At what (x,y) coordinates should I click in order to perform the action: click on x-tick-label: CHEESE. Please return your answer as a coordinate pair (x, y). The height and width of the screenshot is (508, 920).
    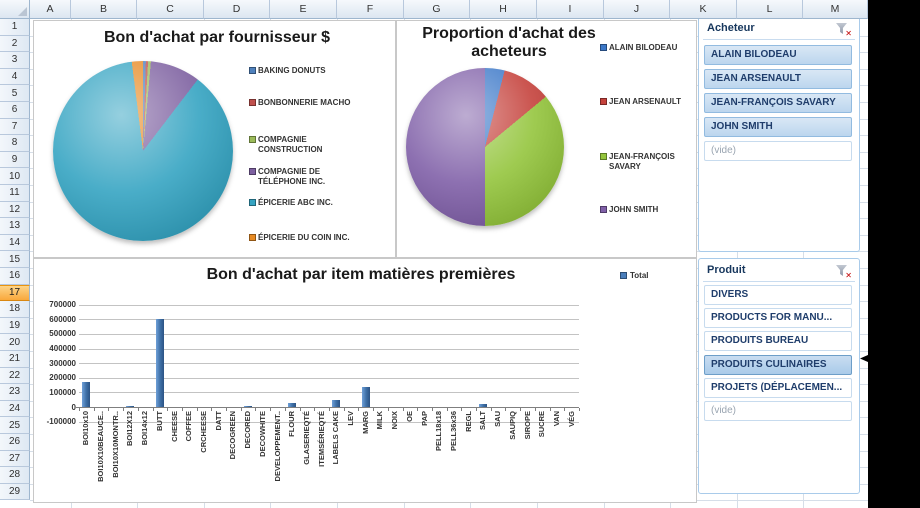
    Looking at the image, I should click on (174, 426).